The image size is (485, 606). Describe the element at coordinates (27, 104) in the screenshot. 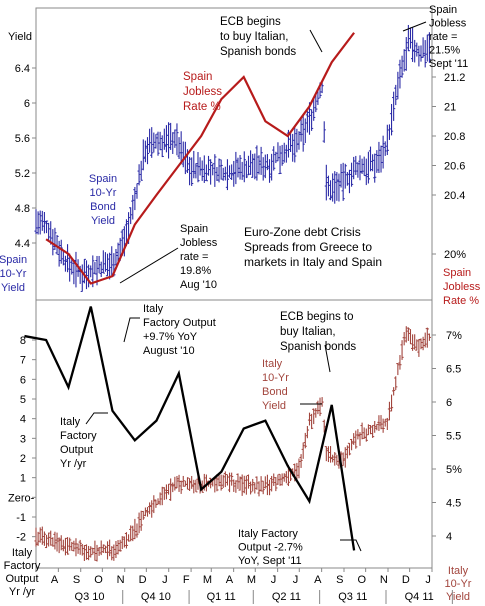

I see `top-left-tick-label-1: 6` at that location.